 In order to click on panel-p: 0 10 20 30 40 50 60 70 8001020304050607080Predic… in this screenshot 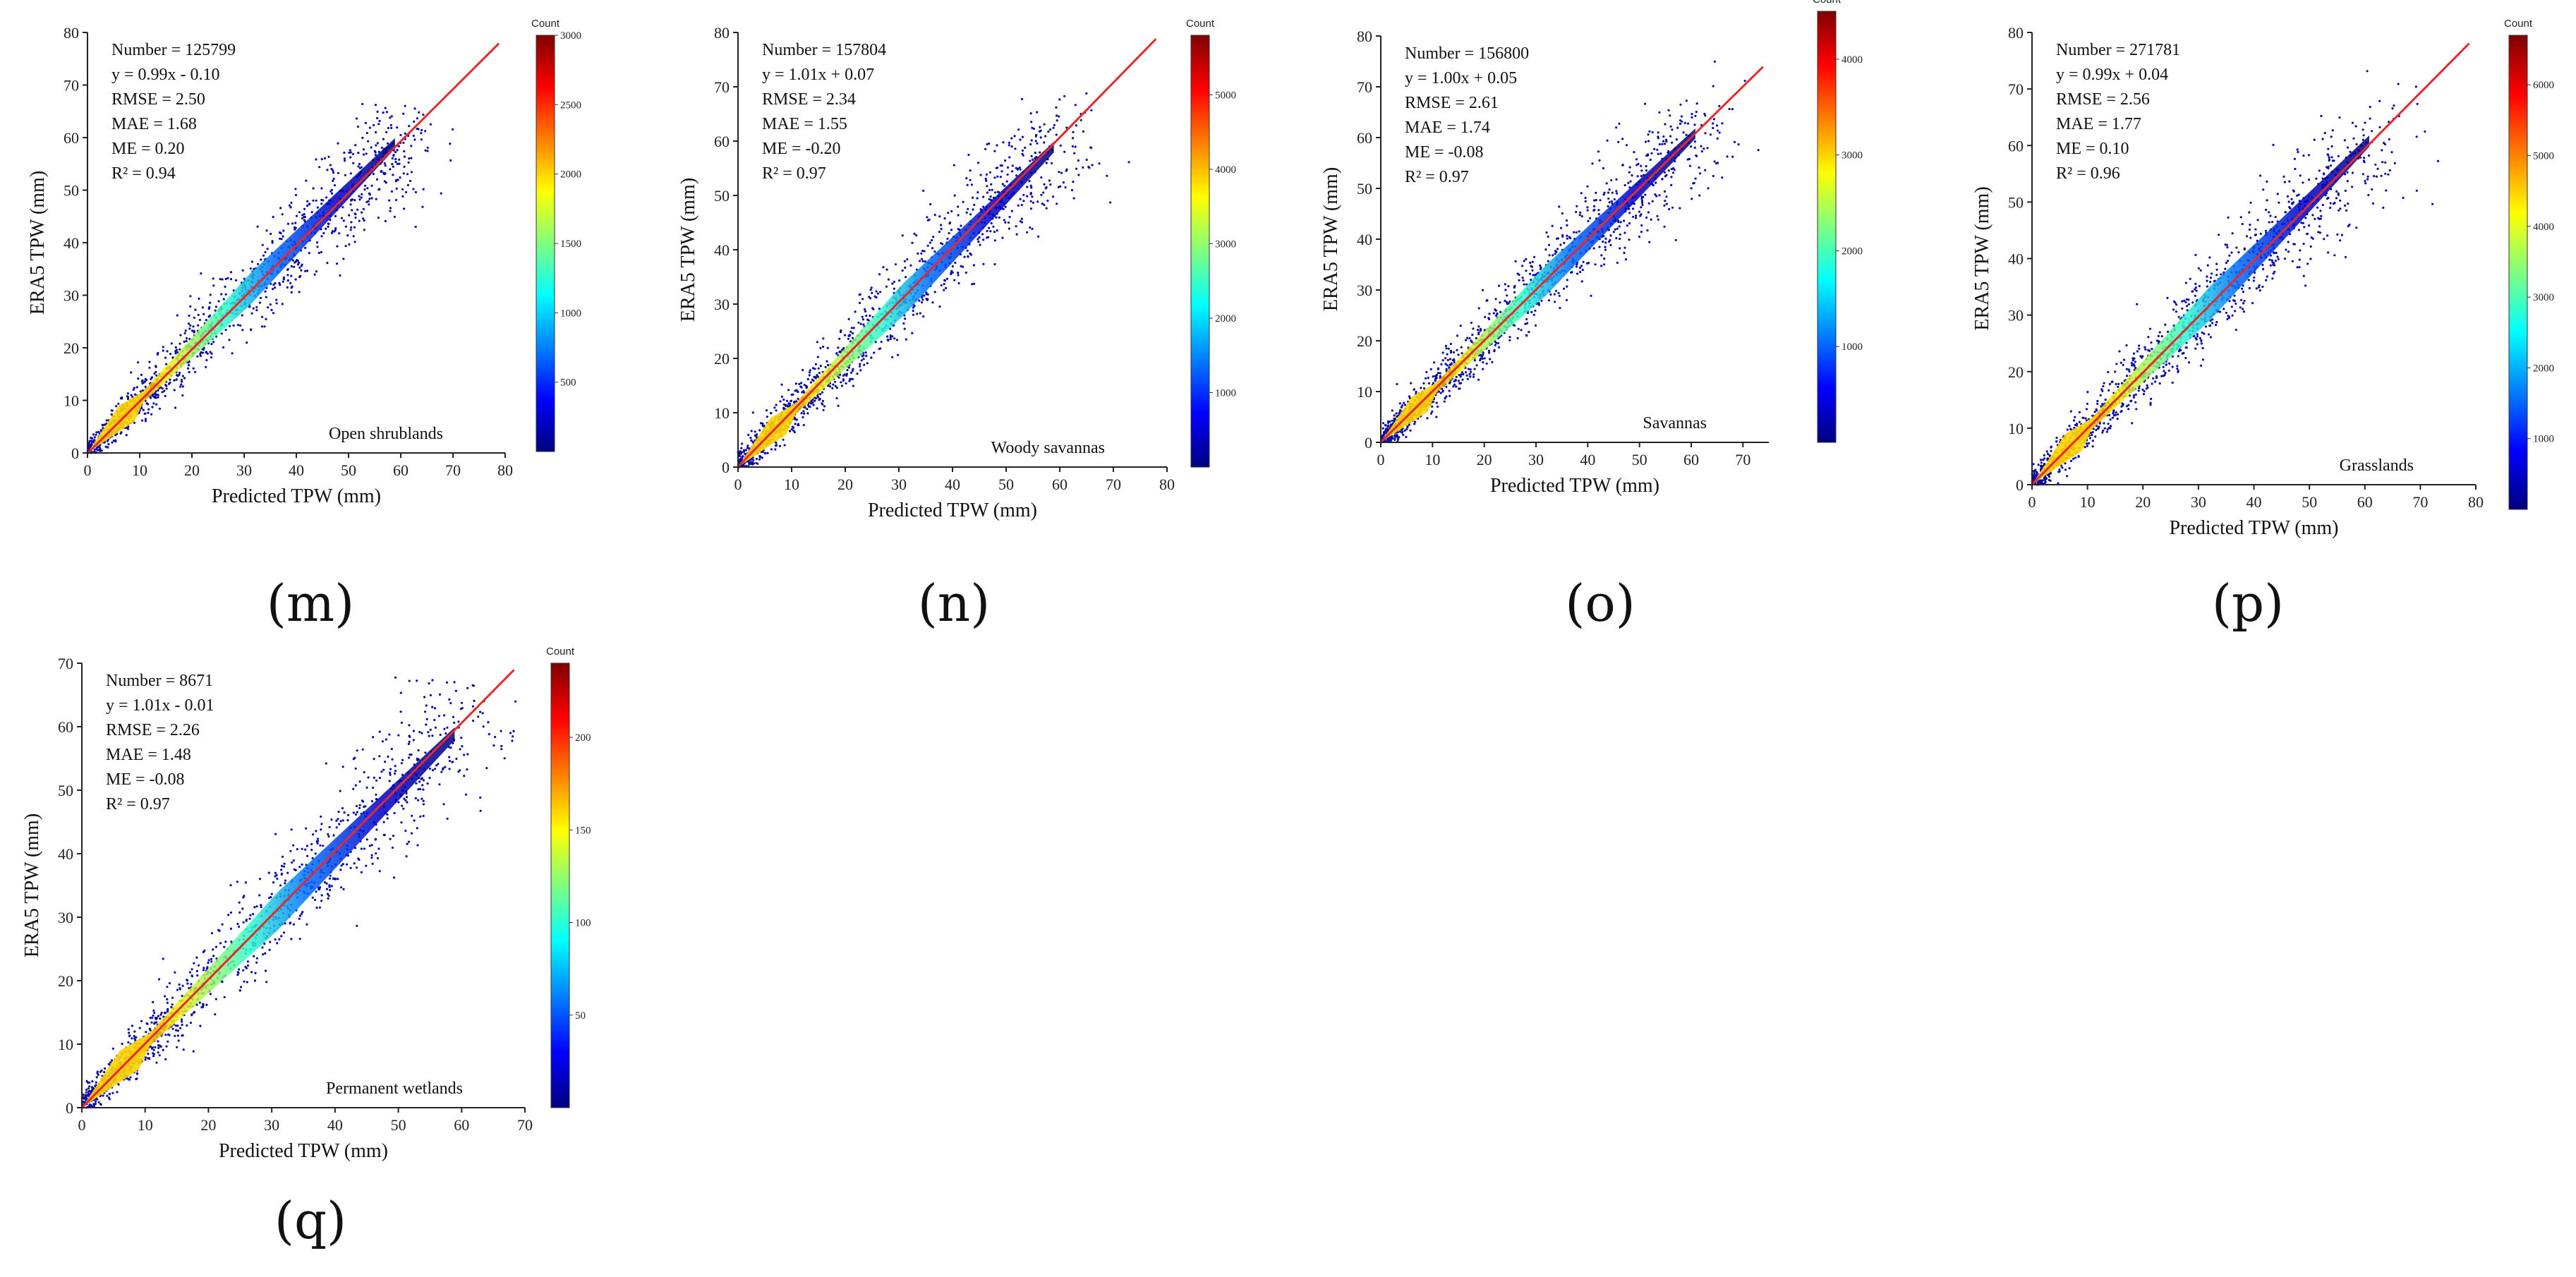, I will do `click(2263, 326)`.